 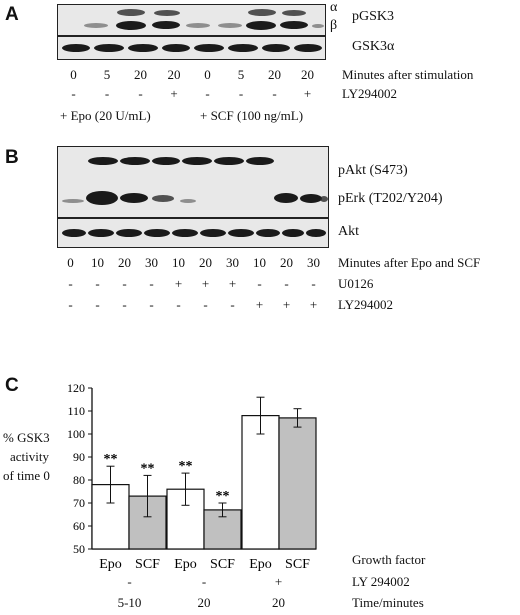 What do you see at coordinates (191, 48) in the screenshot?
I see `gsk3a-blot` at bounding box center [191, 48].